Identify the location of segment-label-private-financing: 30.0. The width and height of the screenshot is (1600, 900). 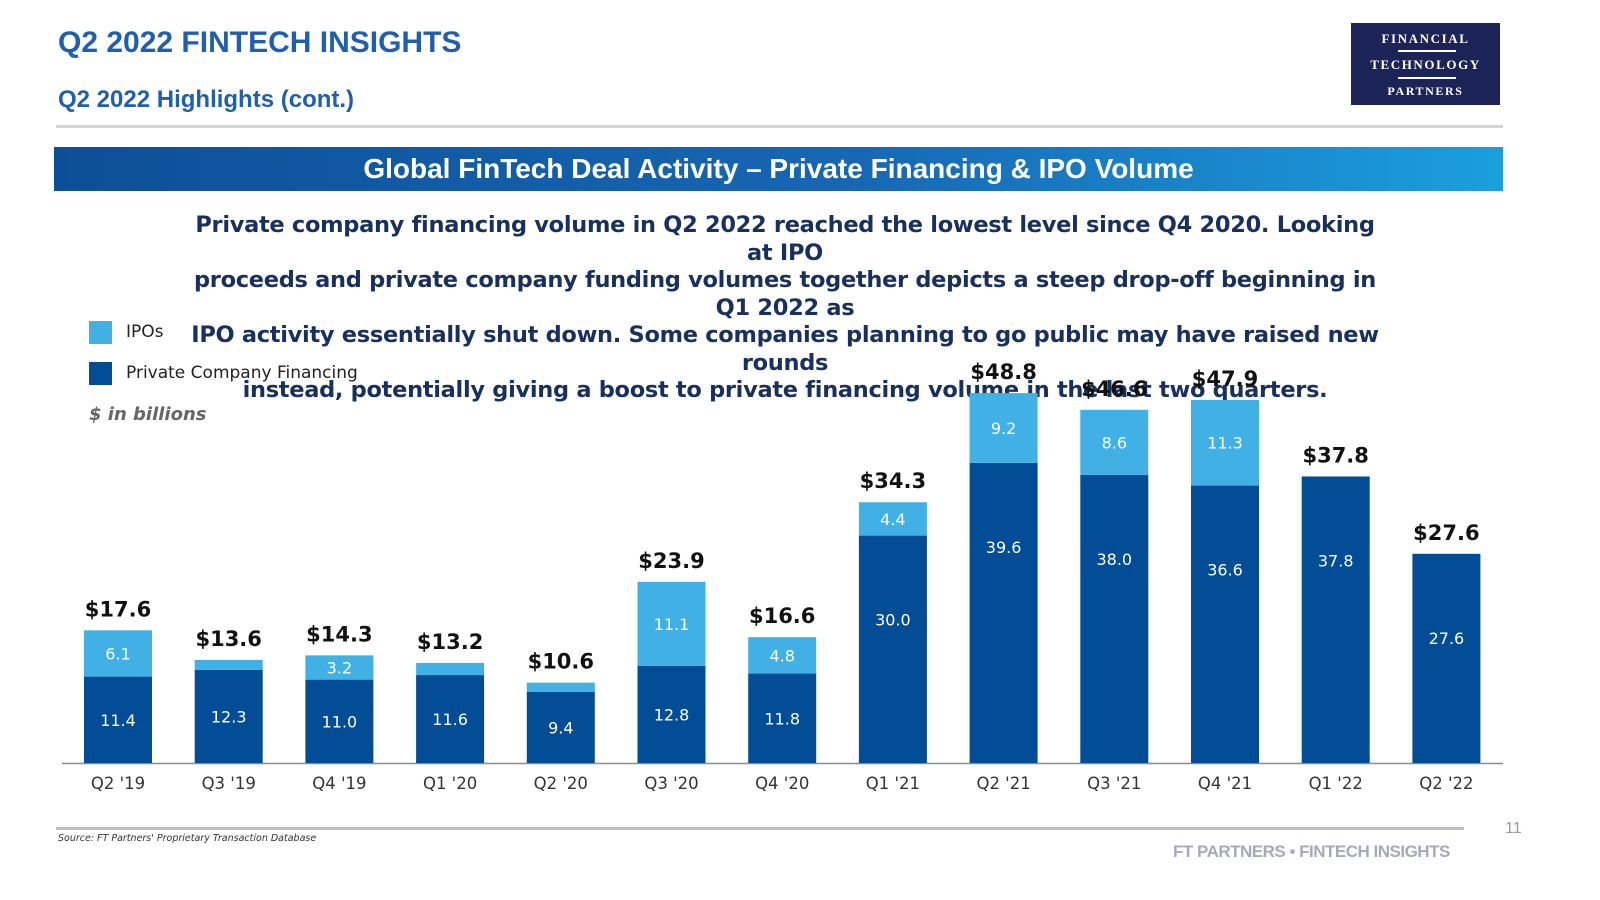
(893, 620).